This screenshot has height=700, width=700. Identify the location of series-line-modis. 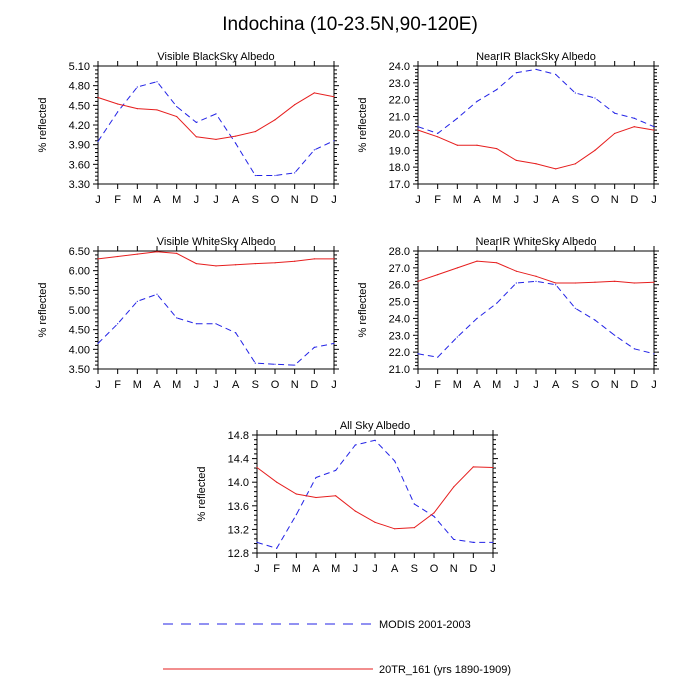
(374, 494).